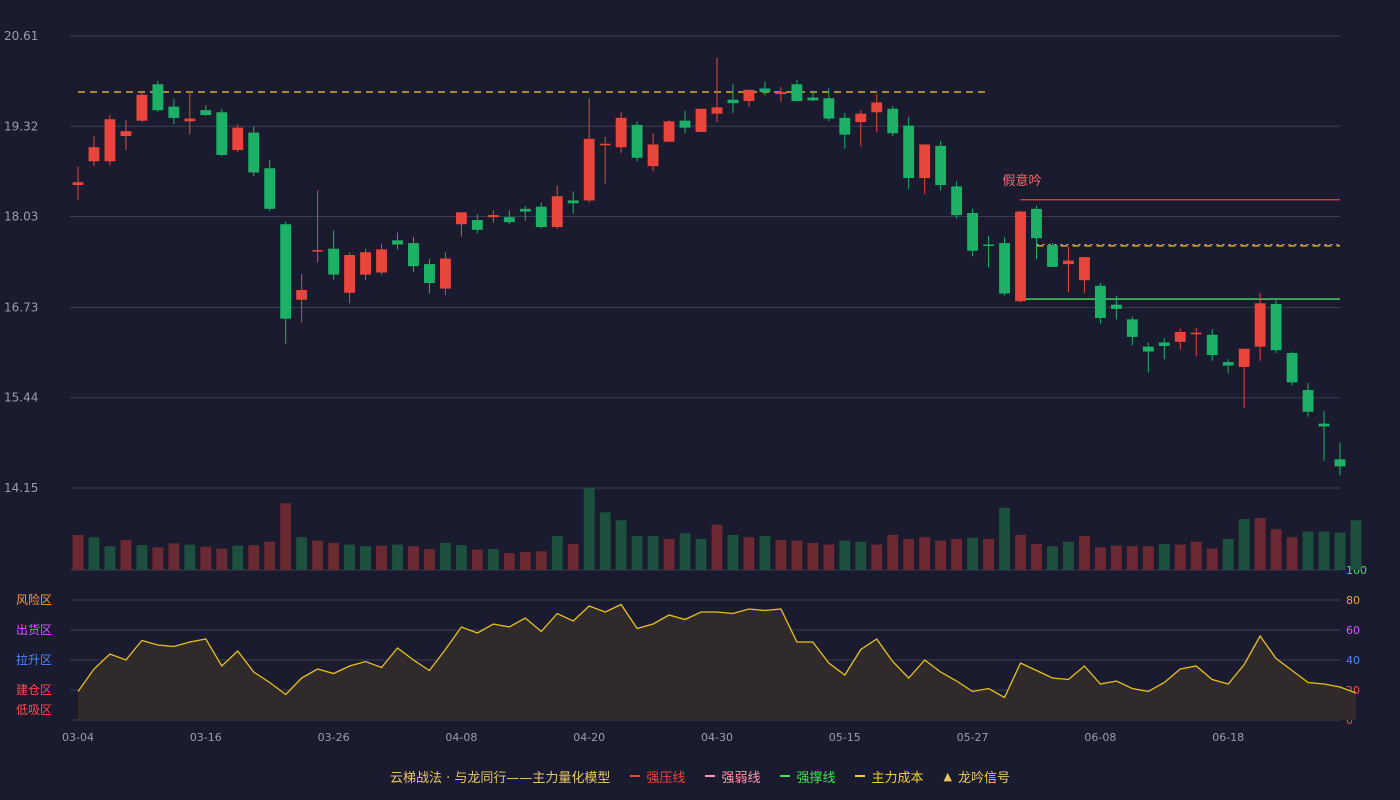 The image size is (1400, 800). I want to click on price-tick-label: 16.73, so click(21, 307).